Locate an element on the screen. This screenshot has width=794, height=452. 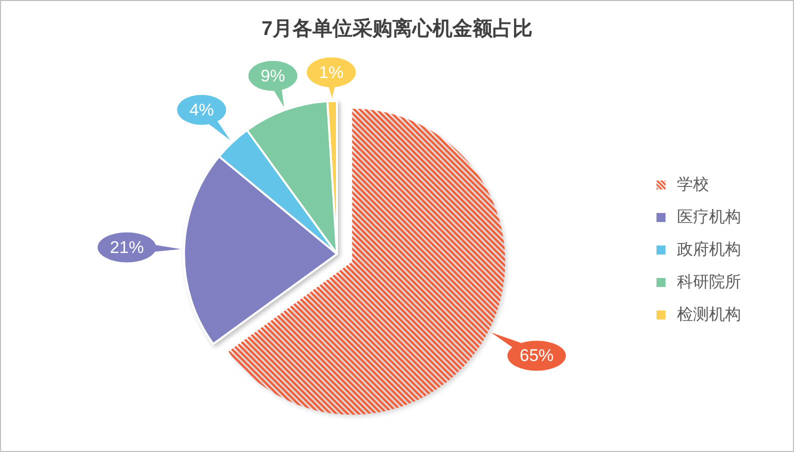
data-label: 1% is located at coordinates (331, 72).